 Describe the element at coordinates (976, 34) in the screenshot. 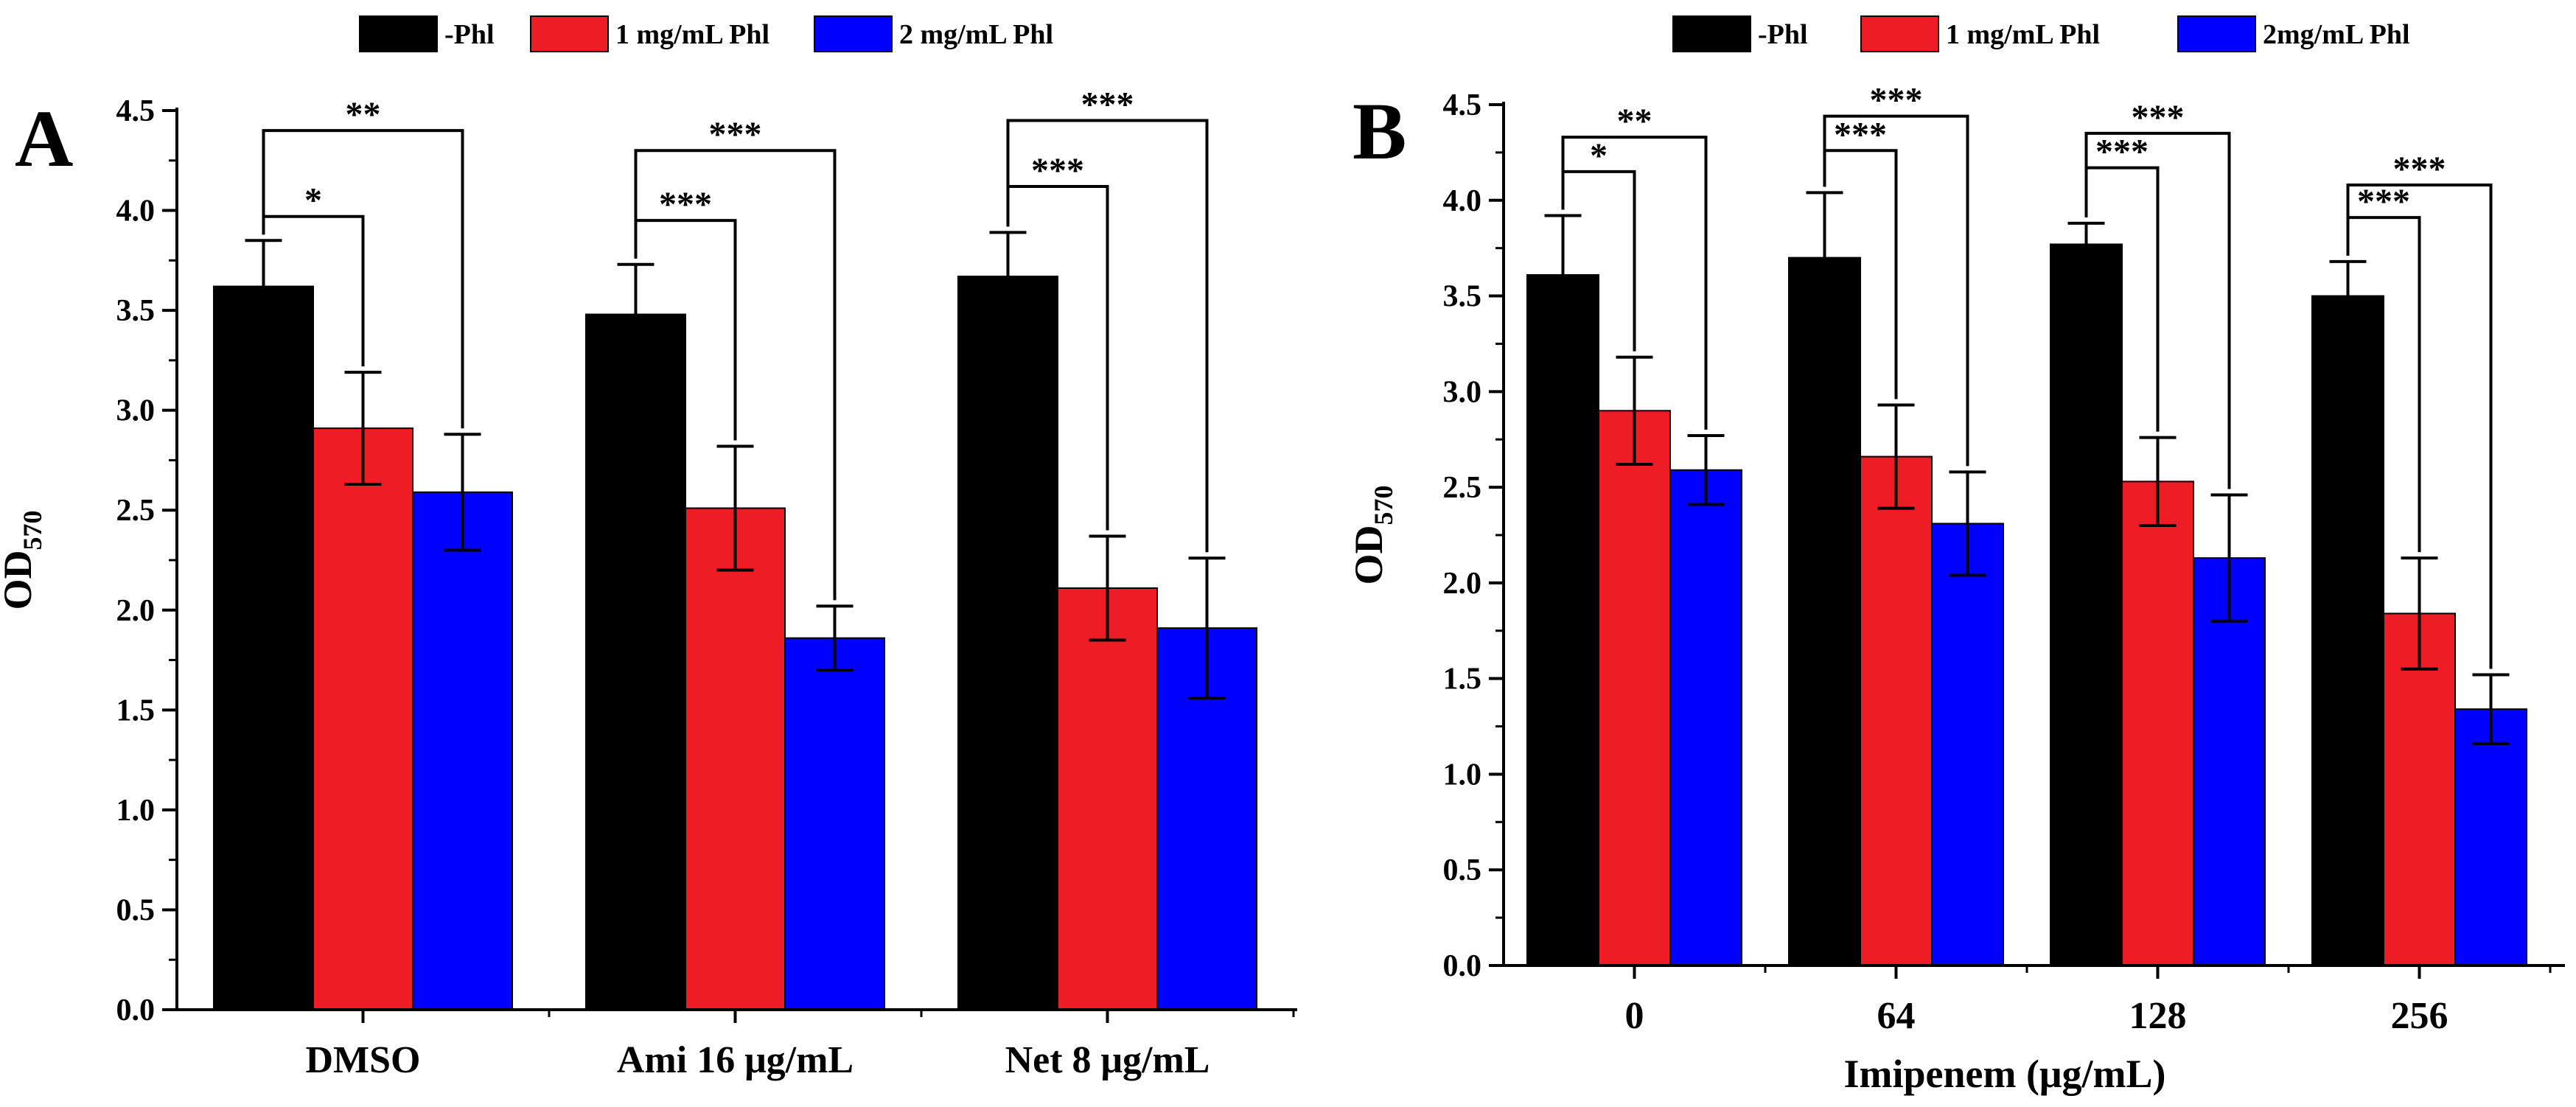

I see `legend-label: 2 mg/mL Phl` at that location.